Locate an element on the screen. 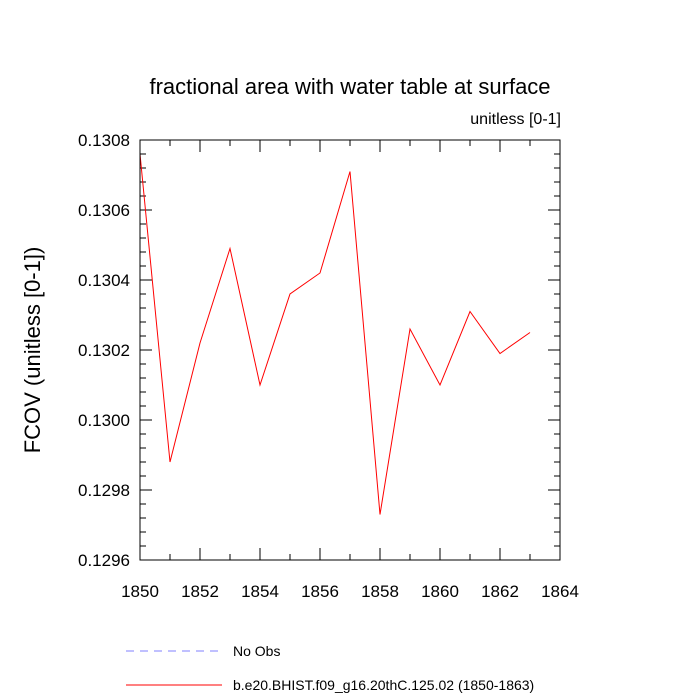  y-tick-label: 0.1300 is located at coordinates (104, 420).